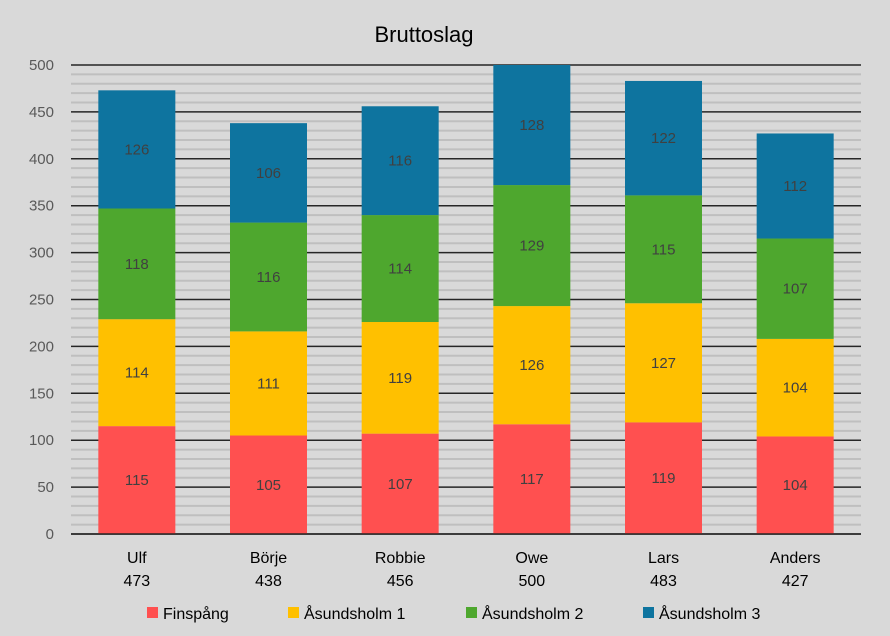 The image size is (890, 636). I want to click on x-total-label: 427, so click(795, 581).